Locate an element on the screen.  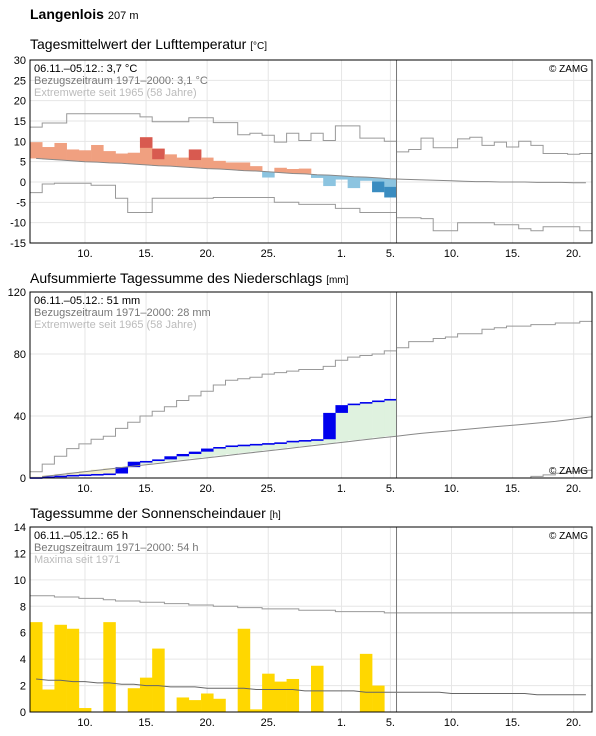
x-tick-label: 1. is located at coordinates (341, 489).